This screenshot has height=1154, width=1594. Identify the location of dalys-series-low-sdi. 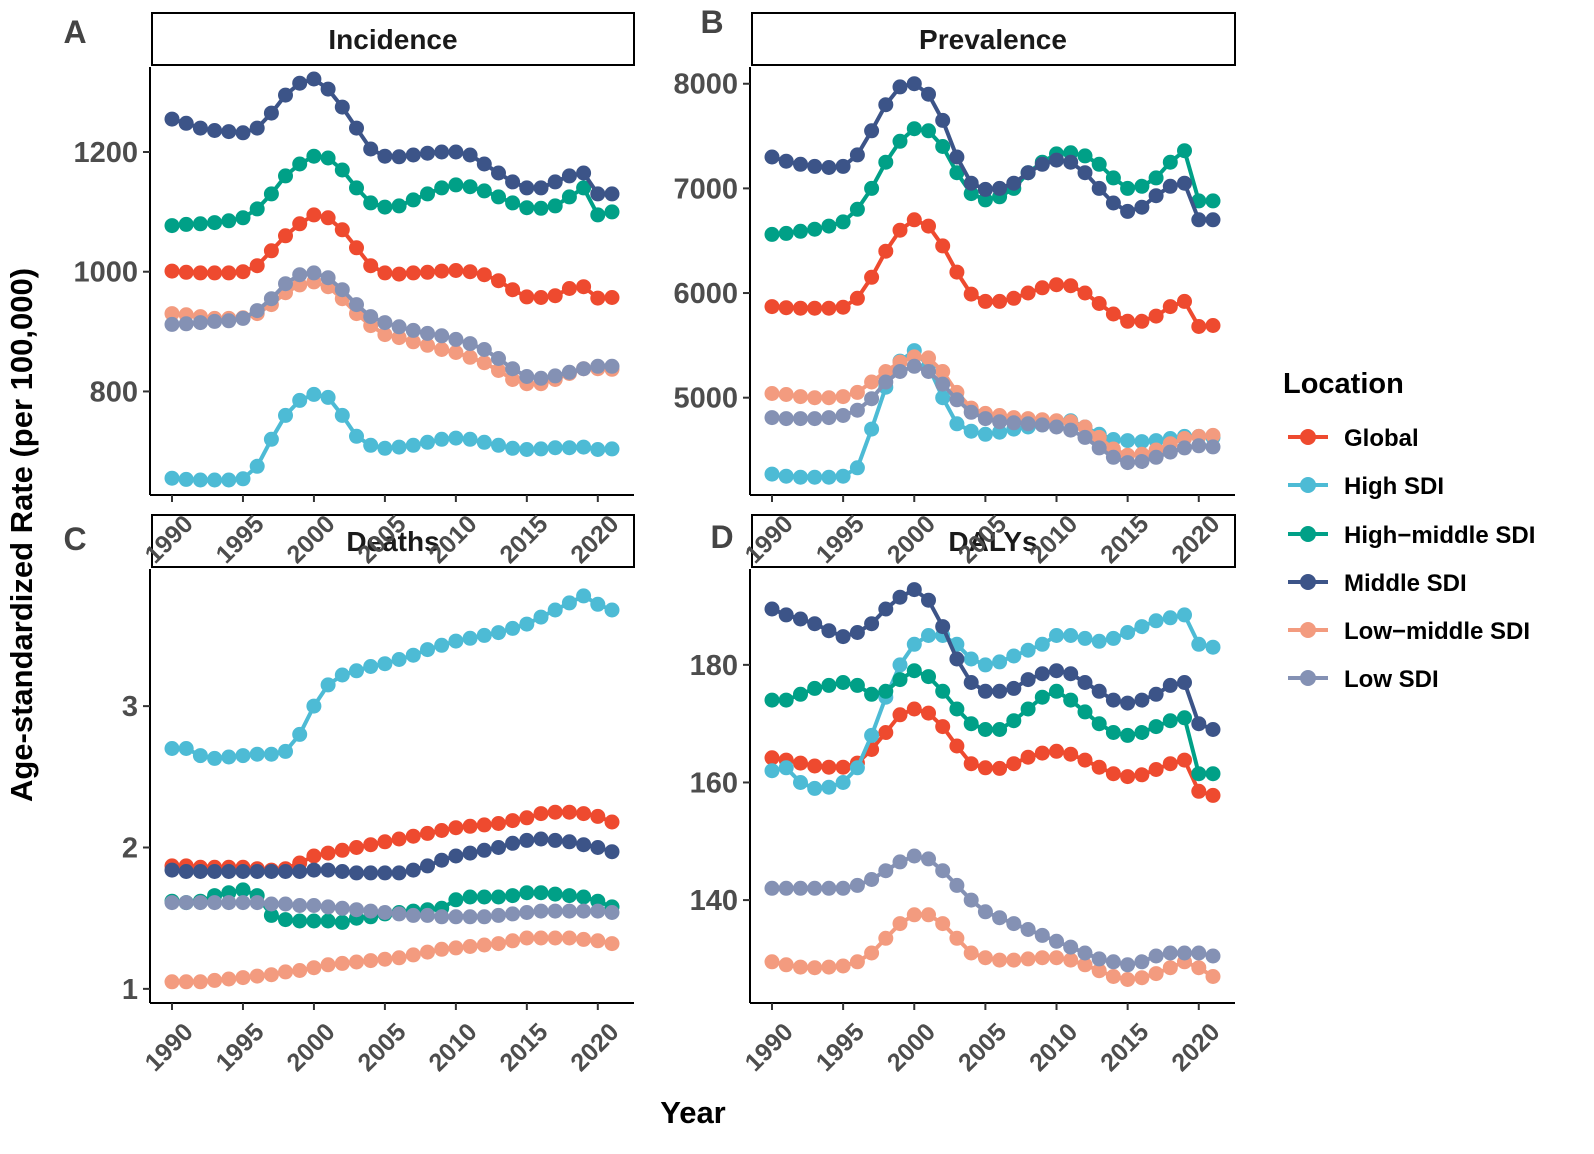
(992, 910).